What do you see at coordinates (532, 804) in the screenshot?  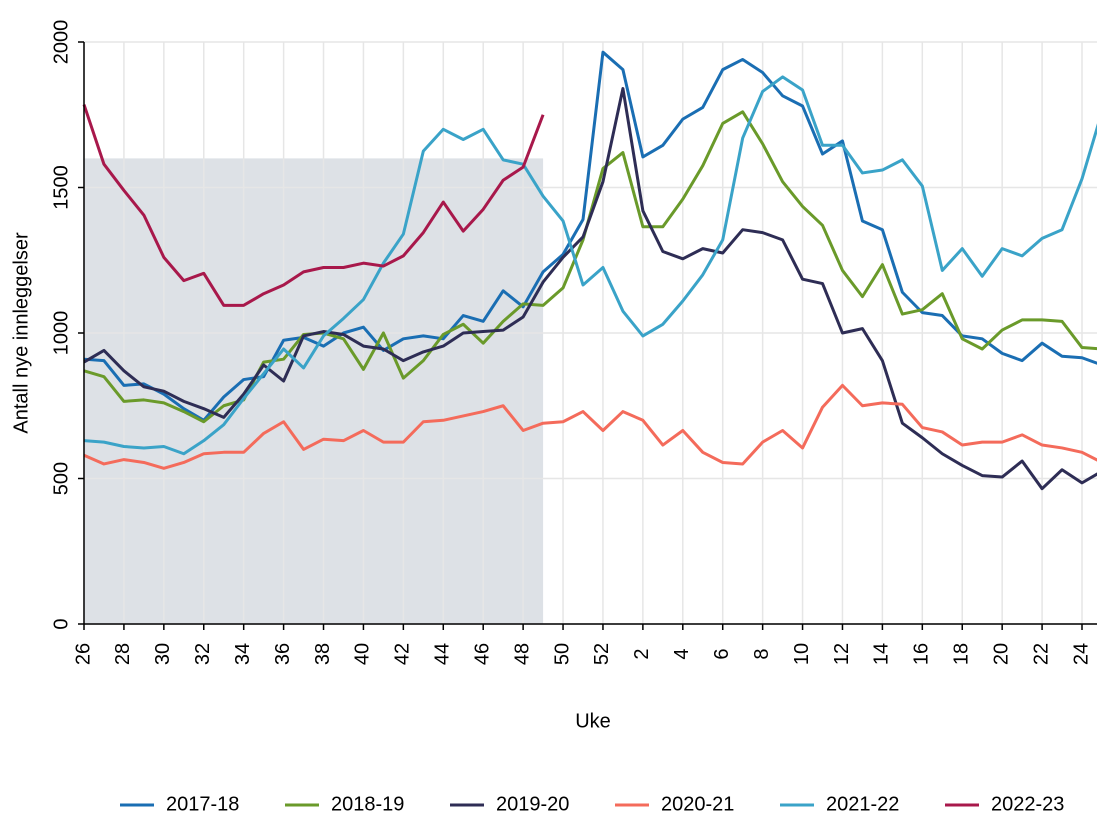 I see `legend-label: 2019-20` at bounding box center [532, 804].